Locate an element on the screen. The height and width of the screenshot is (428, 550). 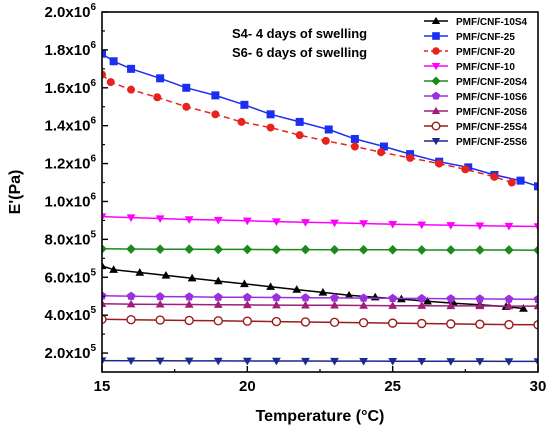
legend-label: PMF/CNF-10 is located at coordinates (485, 67).